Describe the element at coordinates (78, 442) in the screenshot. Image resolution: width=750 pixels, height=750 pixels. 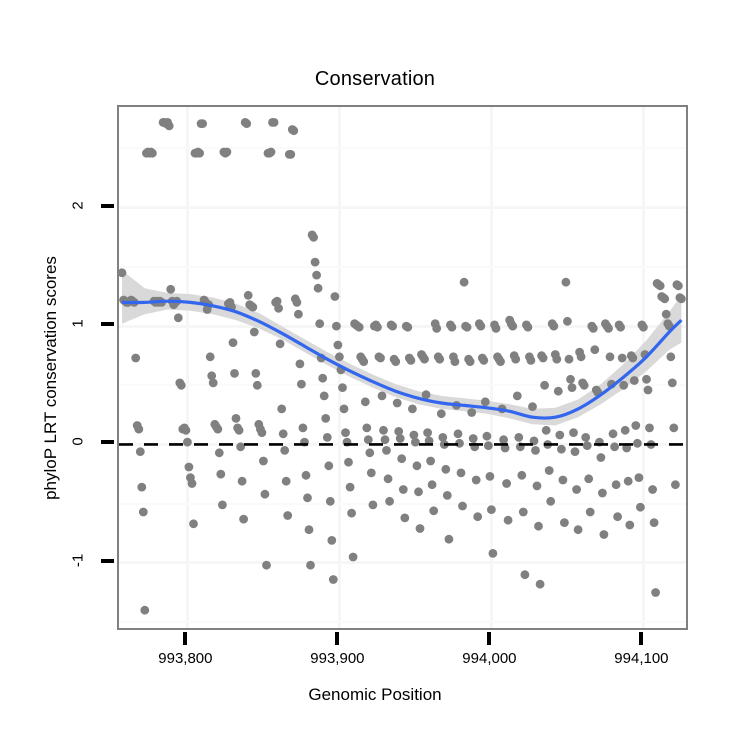
I see `y-tick-label: 0` at that location.